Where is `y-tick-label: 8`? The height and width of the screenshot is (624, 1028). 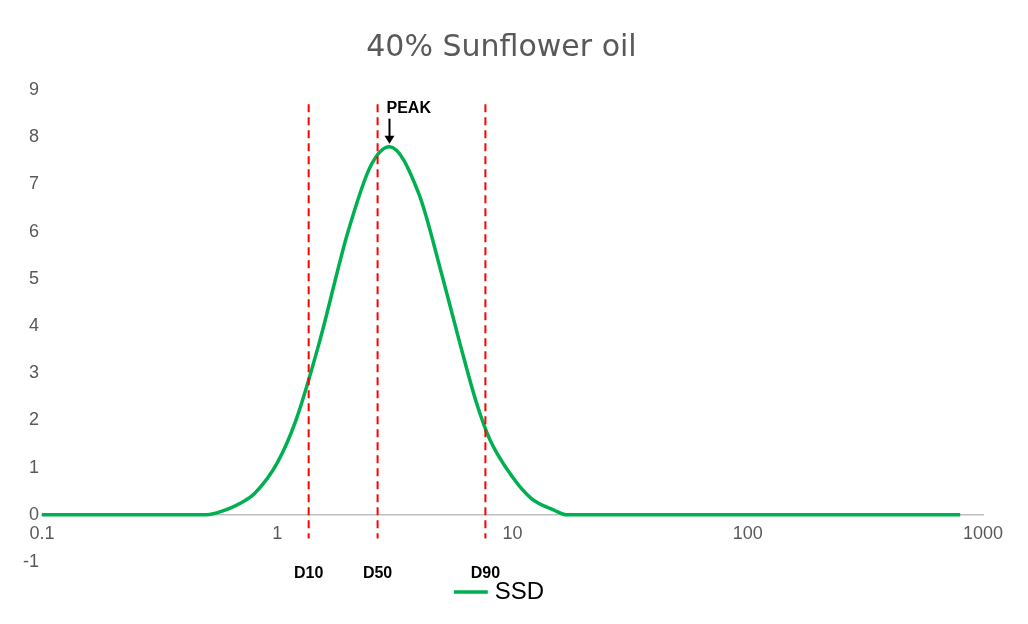
y-tick-label: 8 is located at coordinates (33, 136).